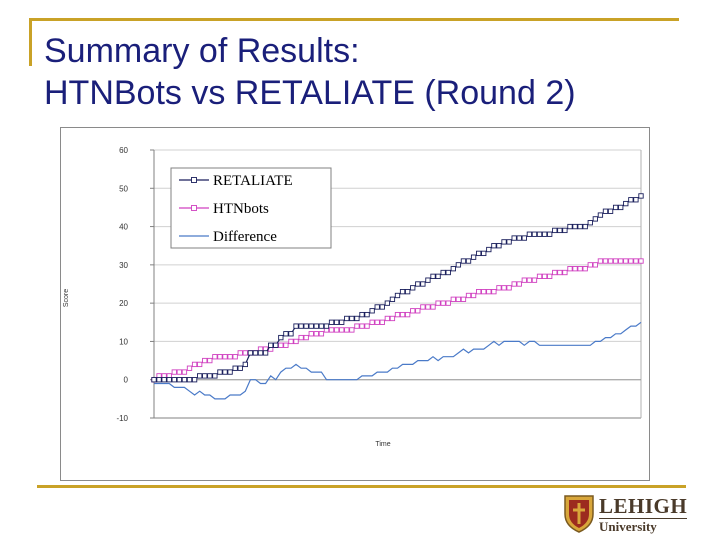  What do you see at coordinates (123, 265) in the screenshot?
I see `y-tick-label: 30` at bounding box center [123, 265].